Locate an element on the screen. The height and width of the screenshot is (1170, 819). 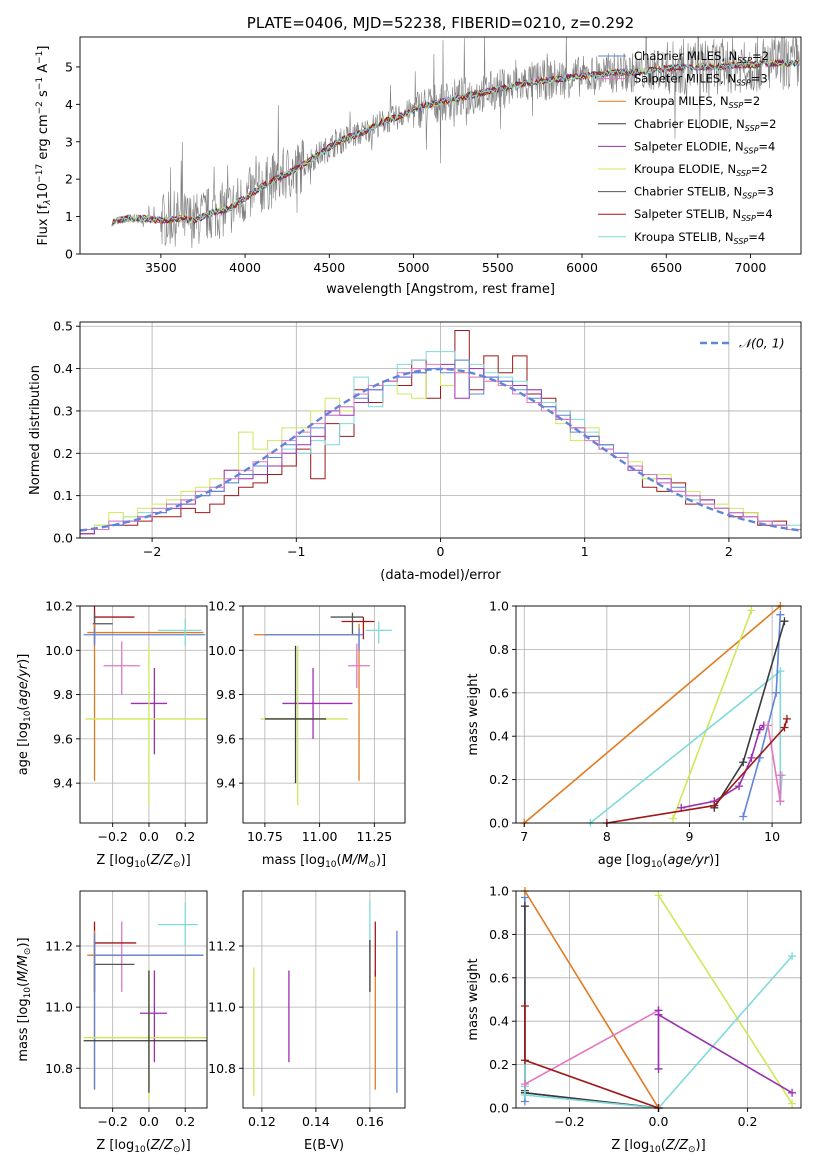
y-tick-label: 1 is located at coordinates (69, 216).